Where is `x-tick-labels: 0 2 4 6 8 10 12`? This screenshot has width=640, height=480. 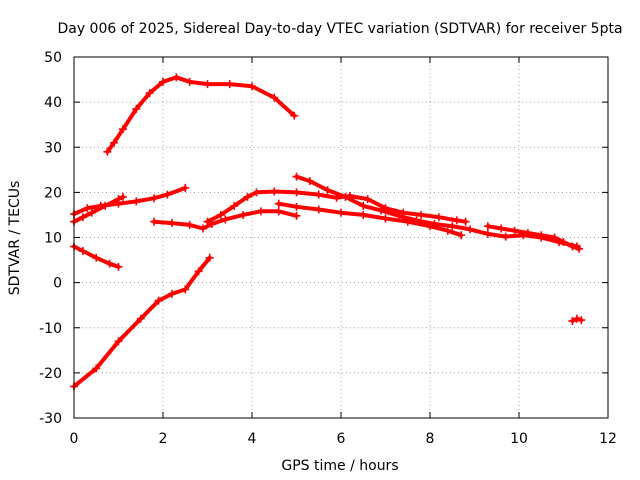 x-tick-labels: 0 2 4 6 8 10 12 is located at coordinates (343, 439).